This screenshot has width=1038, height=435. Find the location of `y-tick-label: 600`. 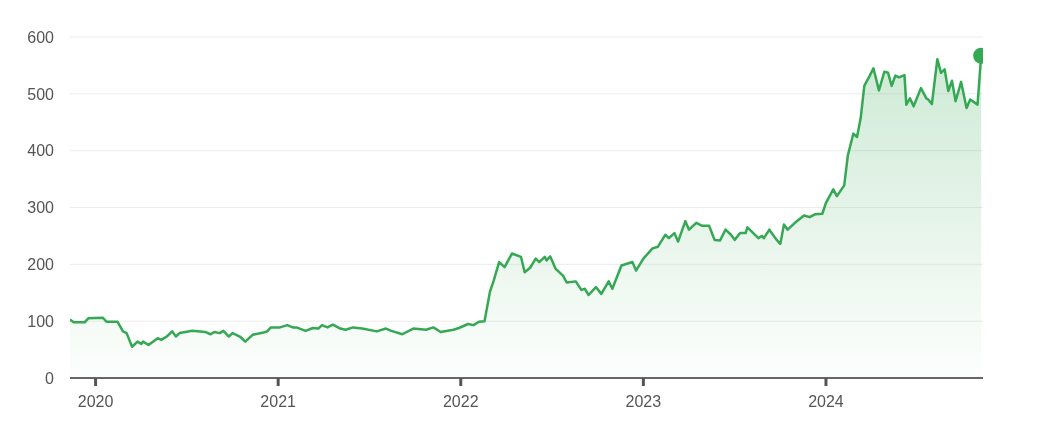

y-tick-label: 600 is located at coordinates (41, 37).